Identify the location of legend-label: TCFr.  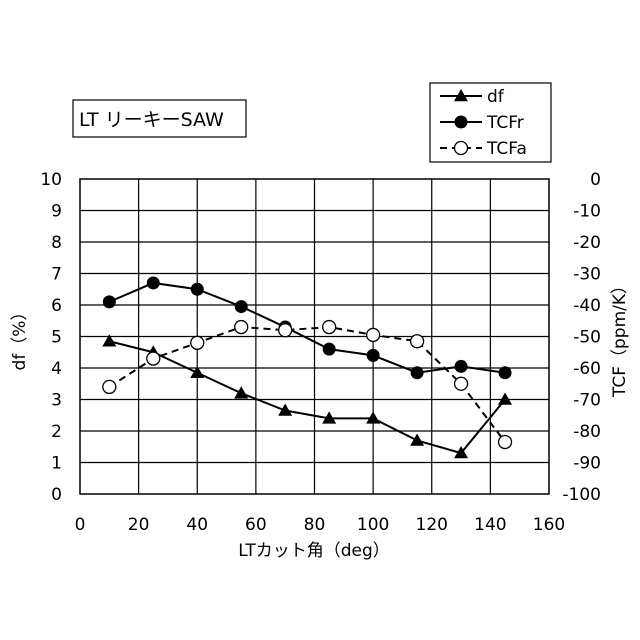
(505, 123).